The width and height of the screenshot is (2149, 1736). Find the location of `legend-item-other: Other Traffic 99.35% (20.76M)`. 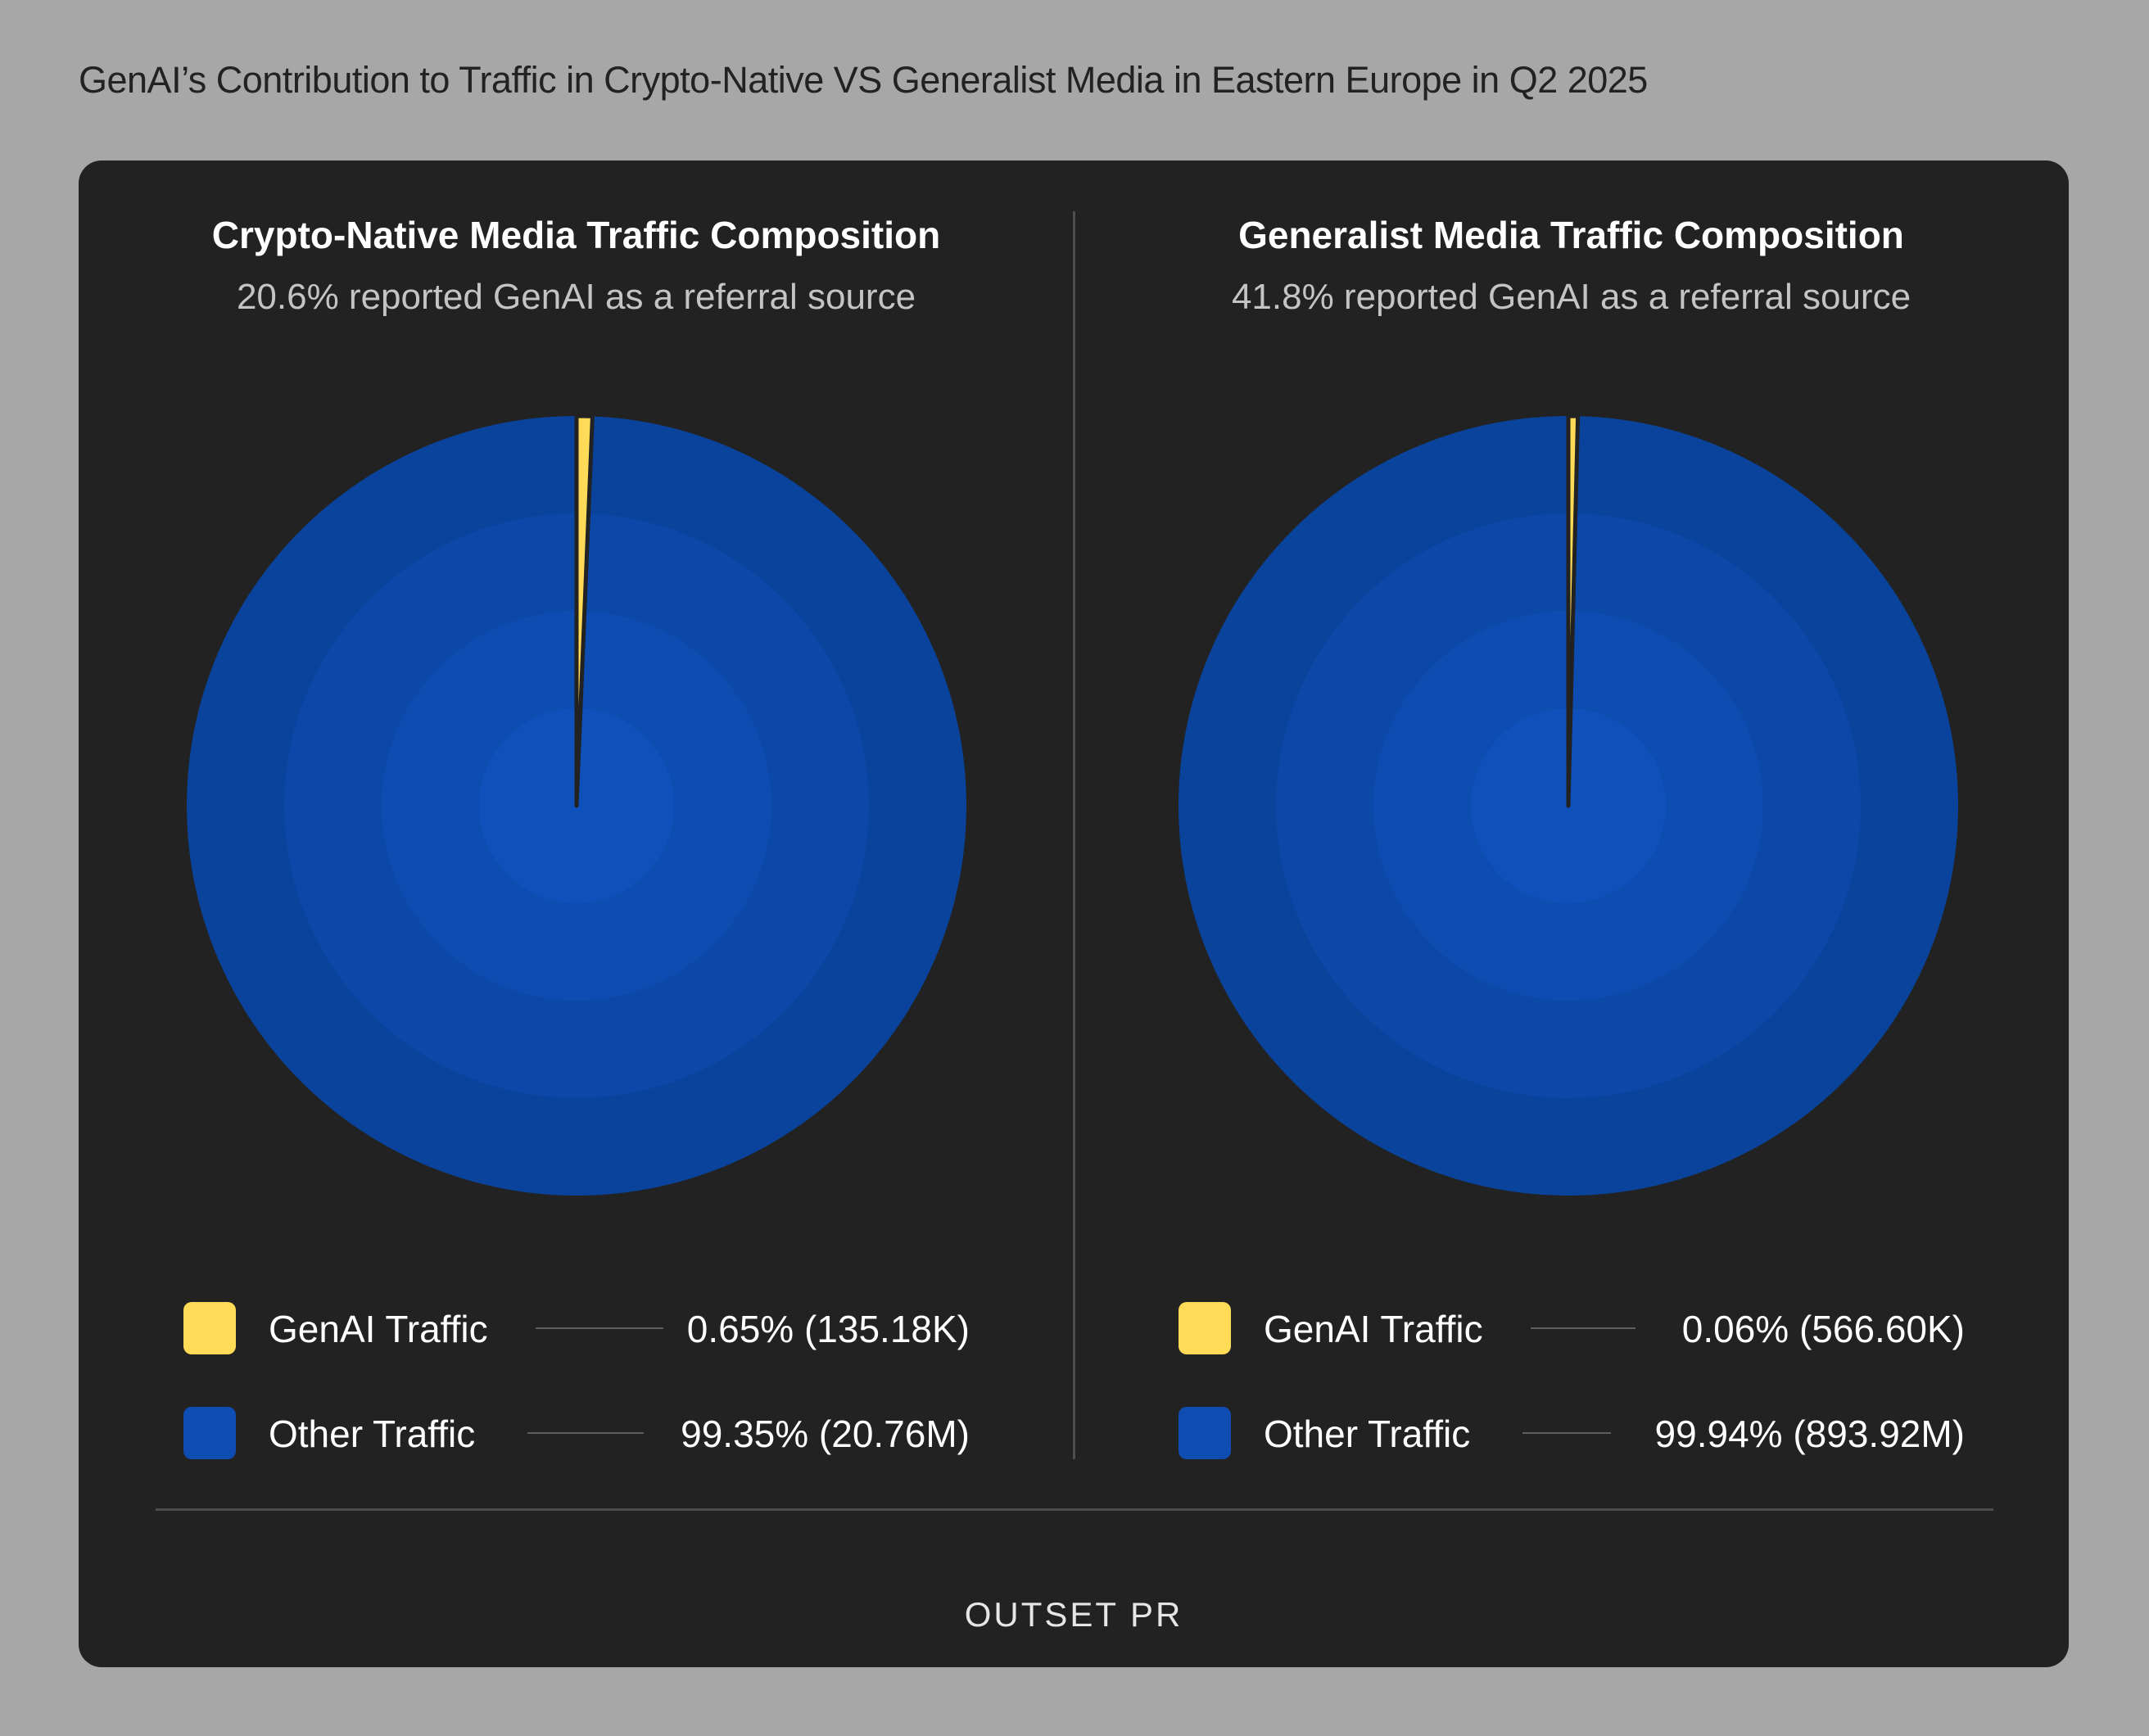

legend-item-other: Other Traffic 99.35% (20.76M) is located at coordinates (576, 1433).